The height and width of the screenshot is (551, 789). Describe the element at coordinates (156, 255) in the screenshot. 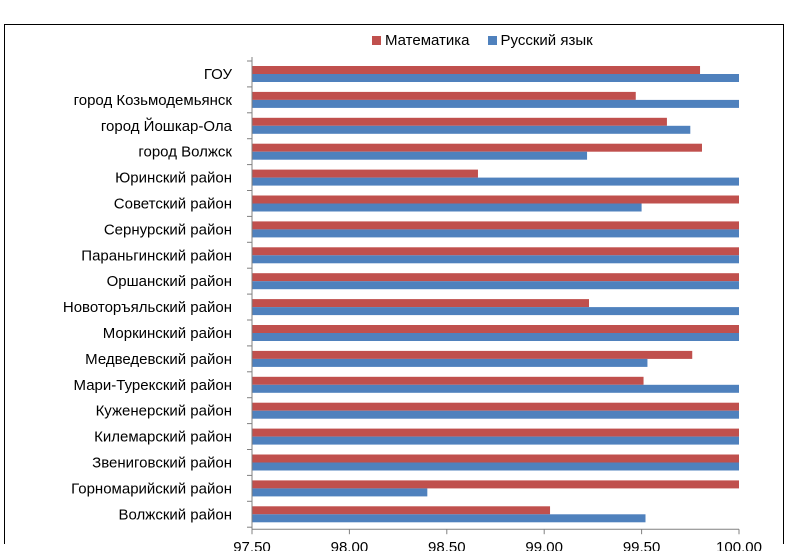

I see `category-label: Параньгинский район` at that location.